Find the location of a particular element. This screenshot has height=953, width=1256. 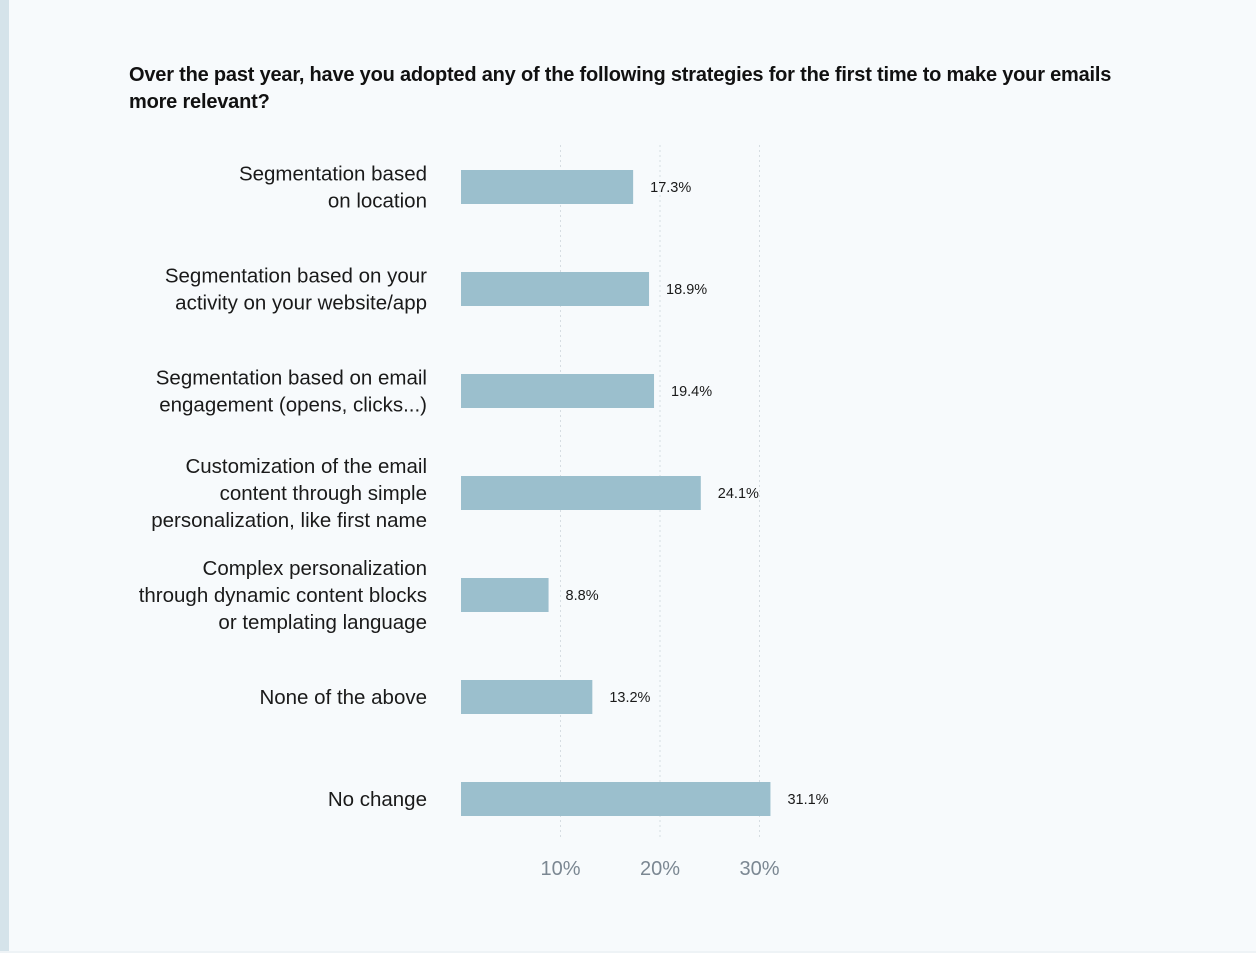

value-label: 19.4% is located at coordinates (691, 392).